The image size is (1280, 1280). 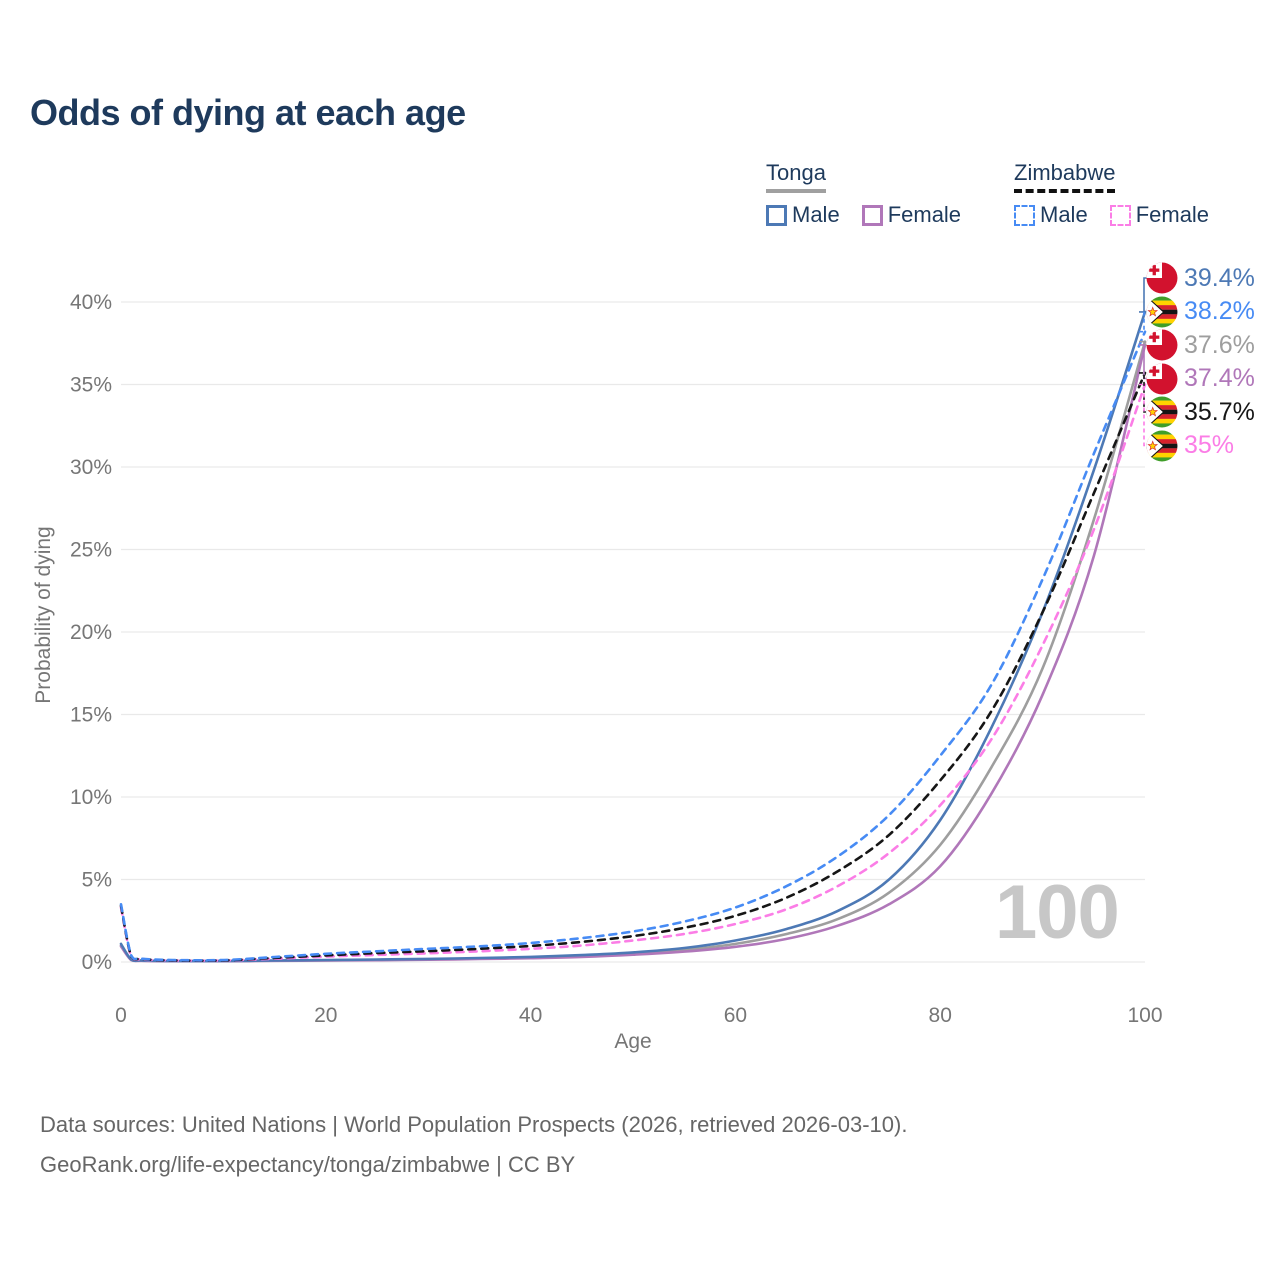 What do you see at coordinates (530, 1015) in the screenshot?
I see `x-axis-tick-label: 40` at bounding box center [530, 1015].